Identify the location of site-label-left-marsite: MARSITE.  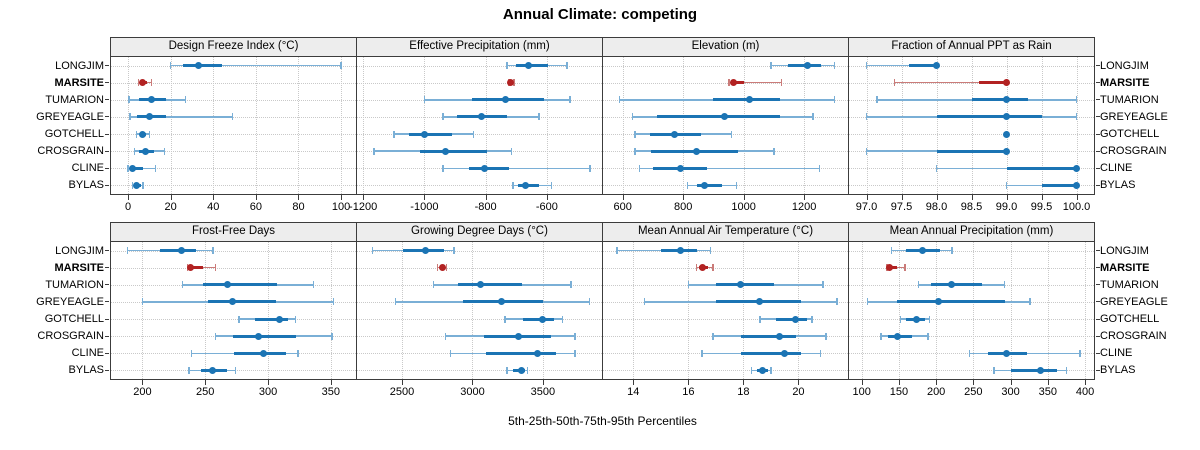
(79, 82).